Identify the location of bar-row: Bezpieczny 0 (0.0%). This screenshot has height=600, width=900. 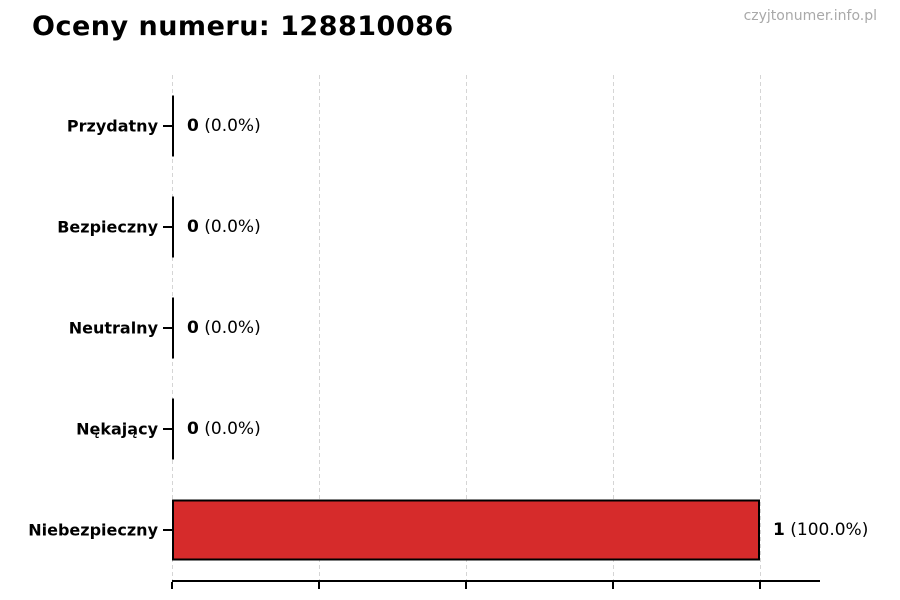
(438, 226).